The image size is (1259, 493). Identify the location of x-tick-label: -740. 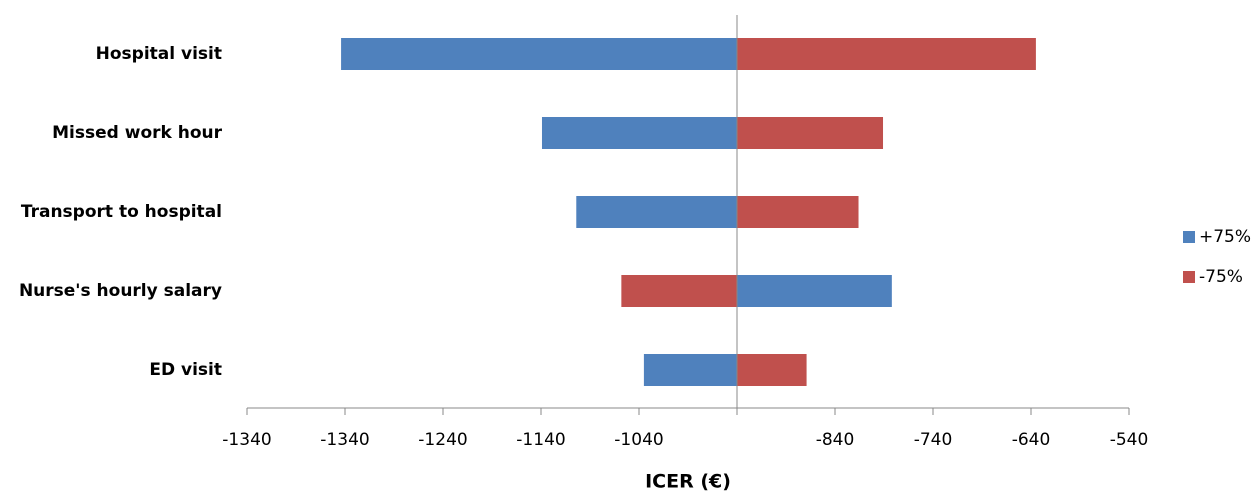
(933, 440).